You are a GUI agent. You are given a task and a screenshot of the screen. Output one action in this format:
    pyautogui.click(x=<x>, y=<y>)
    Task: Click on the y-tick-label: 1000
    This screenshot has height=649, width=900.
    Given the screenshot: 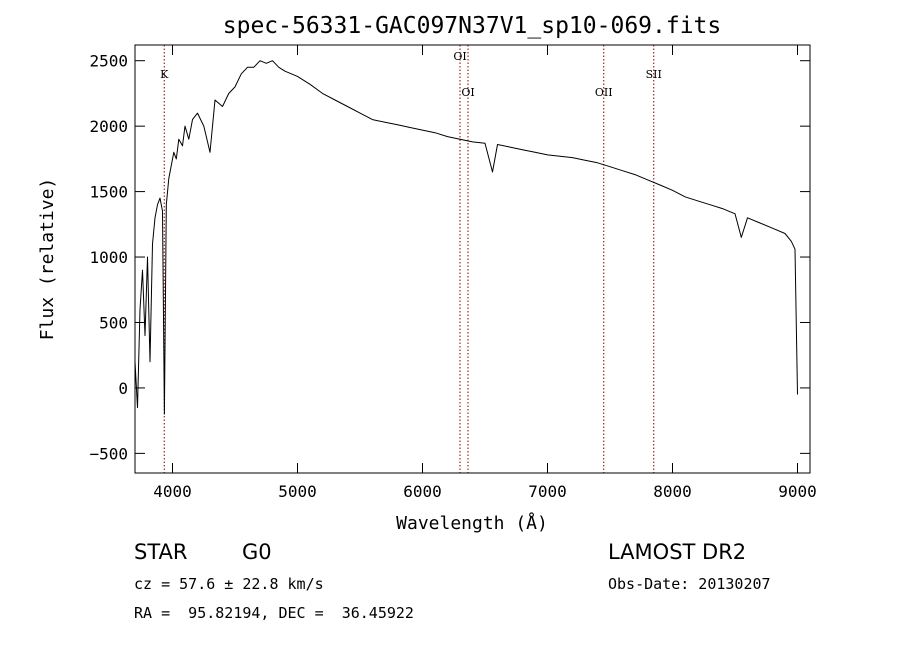 What is the action you would take?
    pyautogui.click(x=108, y=257)
    